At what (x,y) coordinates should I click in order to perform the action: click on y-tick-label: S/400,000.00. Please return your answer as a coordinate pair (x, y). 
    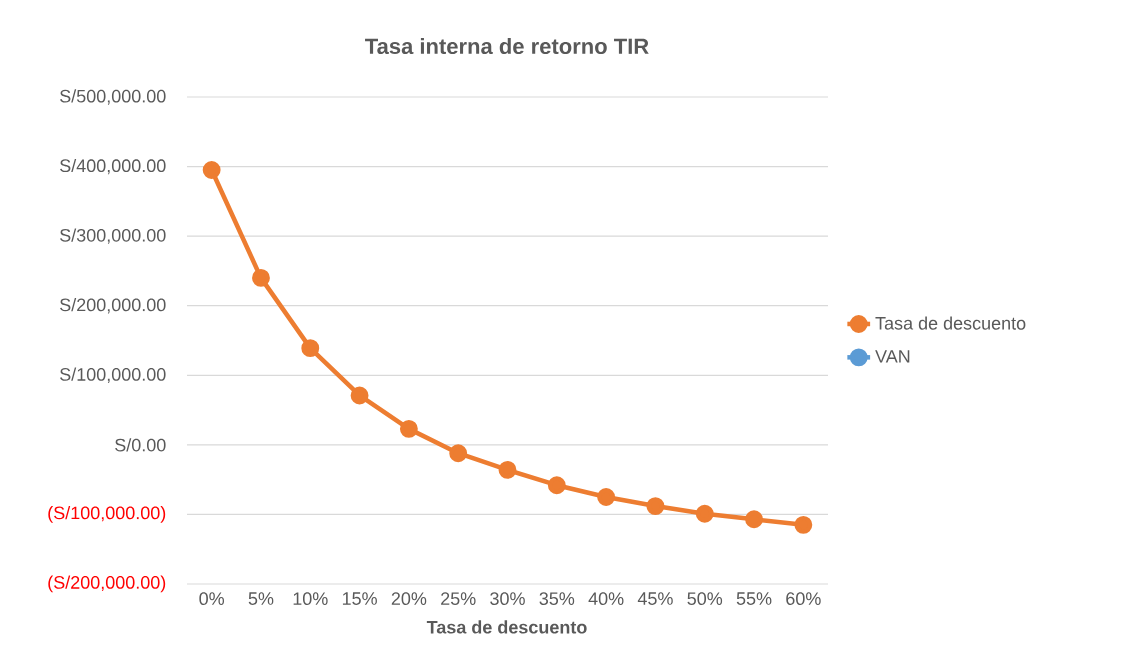
    Looking at the image, I should click on (113, 166).